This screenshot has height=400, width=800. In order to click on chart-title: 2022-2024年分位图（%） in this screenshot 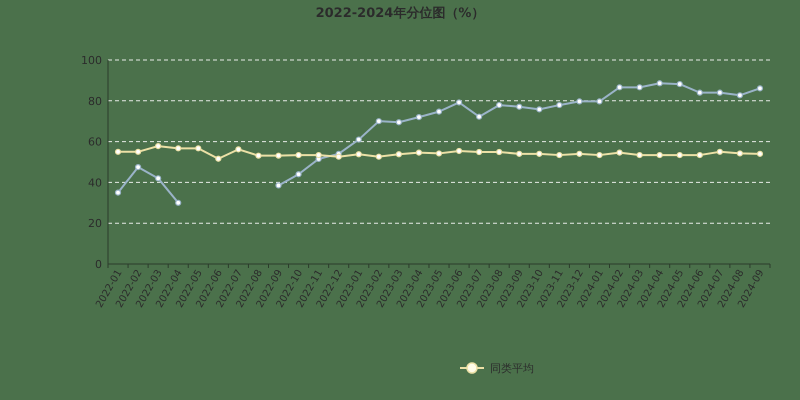, I will do `click(400, 13)`.